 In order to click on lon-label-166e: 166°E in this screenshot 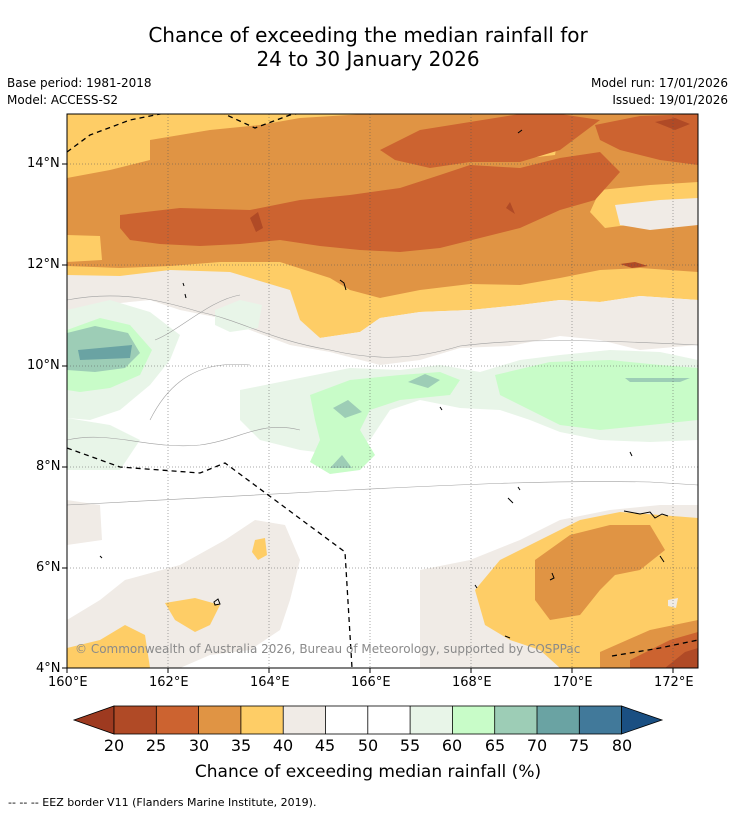, I will do `click(371, 682)`.